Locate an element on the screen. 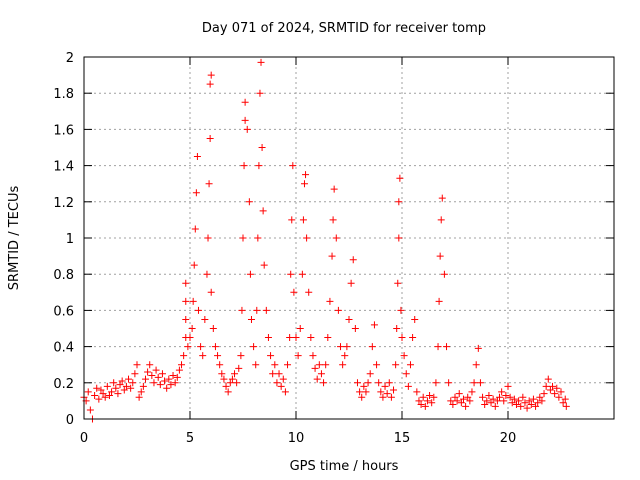  y-tick-label: 2 is located at coordinates (70, 58).